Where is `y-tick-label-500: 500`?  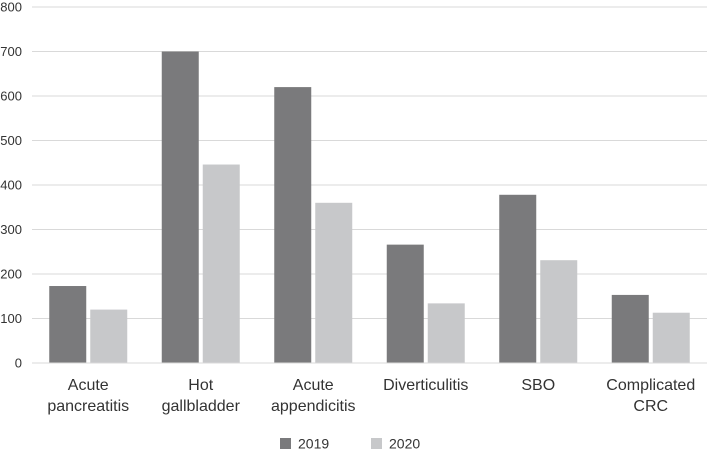
y-tick-label-500: 500 is located at coordinates (11, 140).